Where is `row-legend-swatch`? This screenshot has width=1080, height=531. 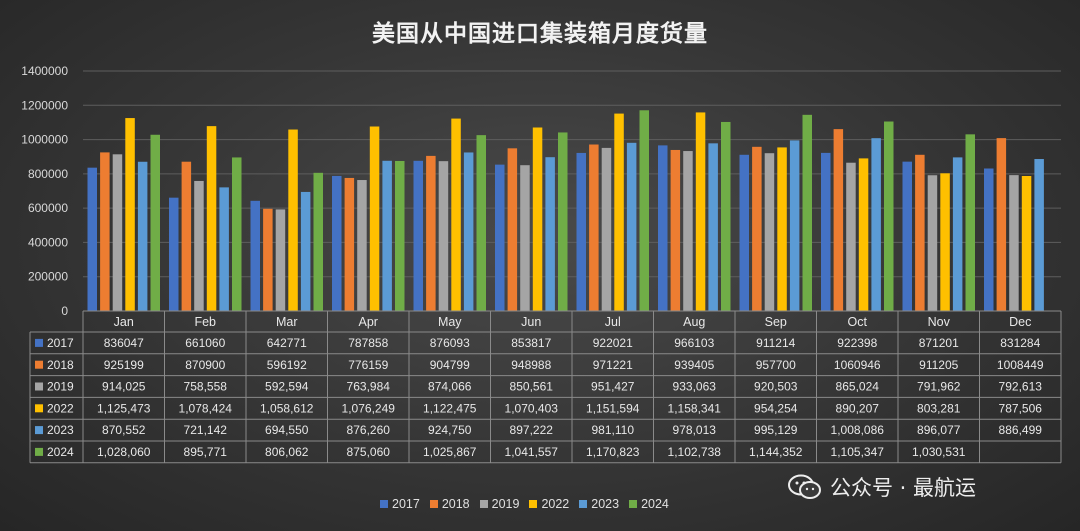
row-legend-swatch is located at coordinates (39, 386).